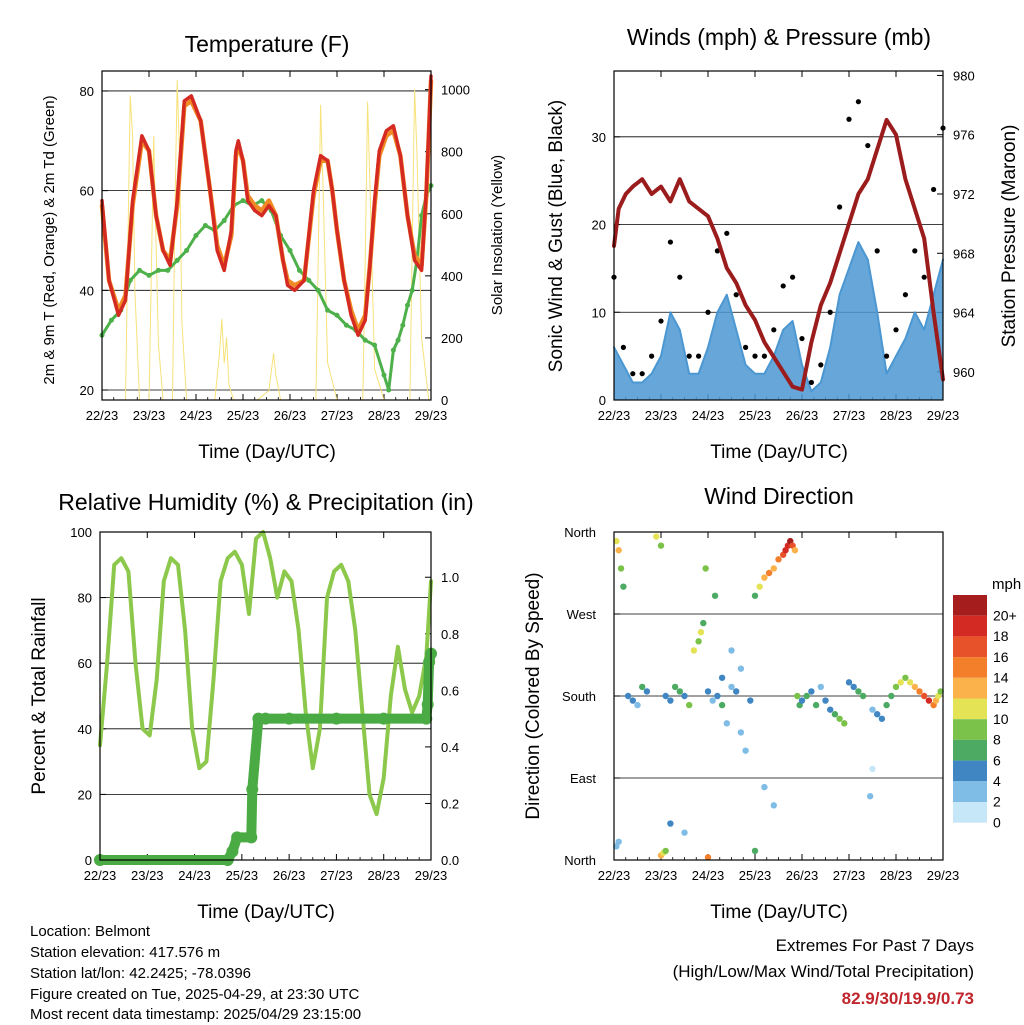  I want to click on temperature-x-tick-label: 27/23, so click(337, 415).